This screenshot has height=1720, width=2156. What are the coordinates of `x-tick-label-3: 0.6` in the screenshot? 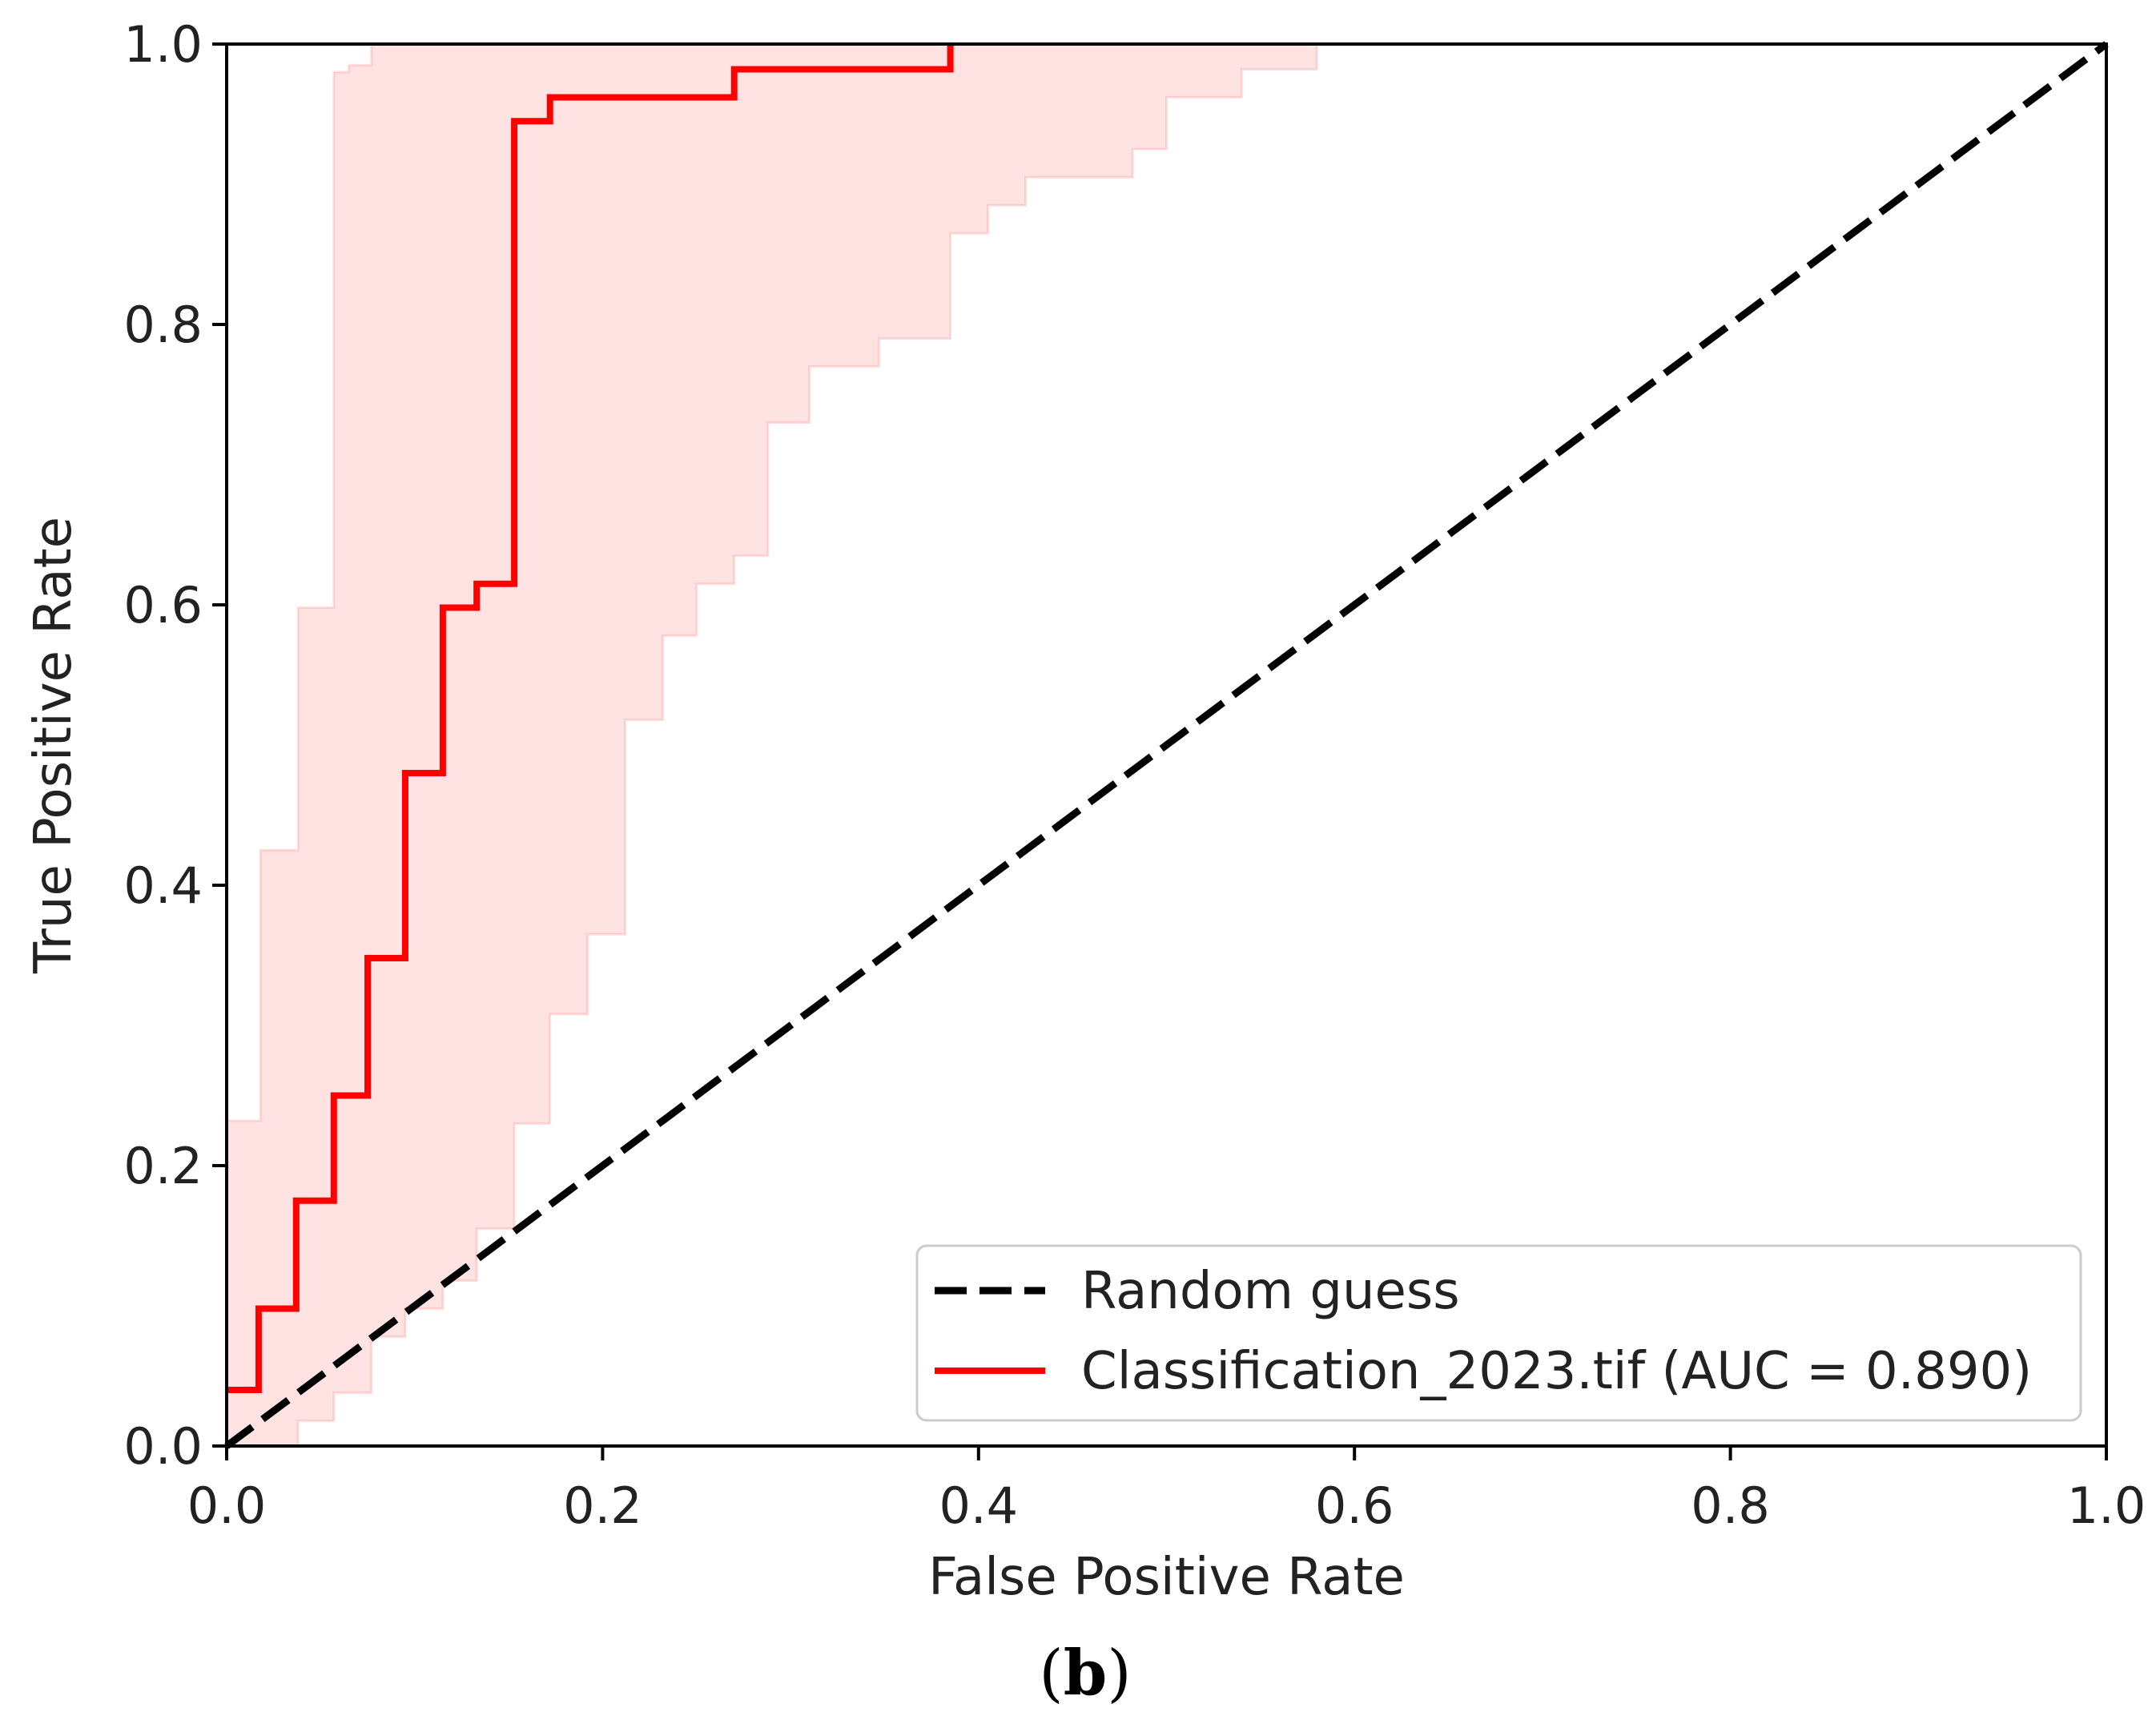 It's located at (1354, 1505).